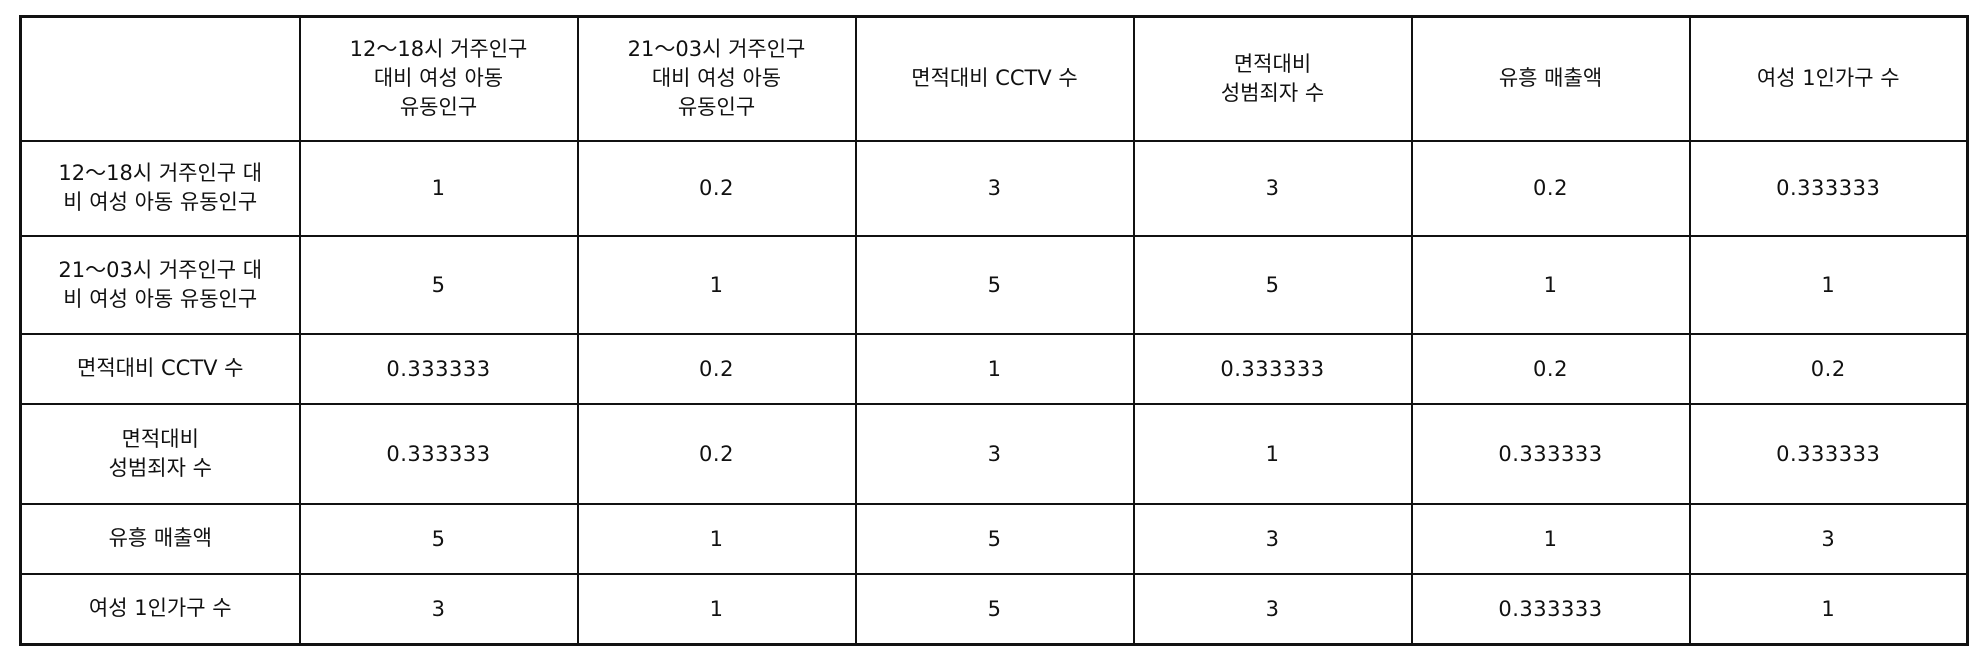 The image size is (1980, 662). What do you see at coordinates (160, 453) in the screenshot?
I see `row-header: 면적대비 성범죄자 수` at bounding box center [160, 453].